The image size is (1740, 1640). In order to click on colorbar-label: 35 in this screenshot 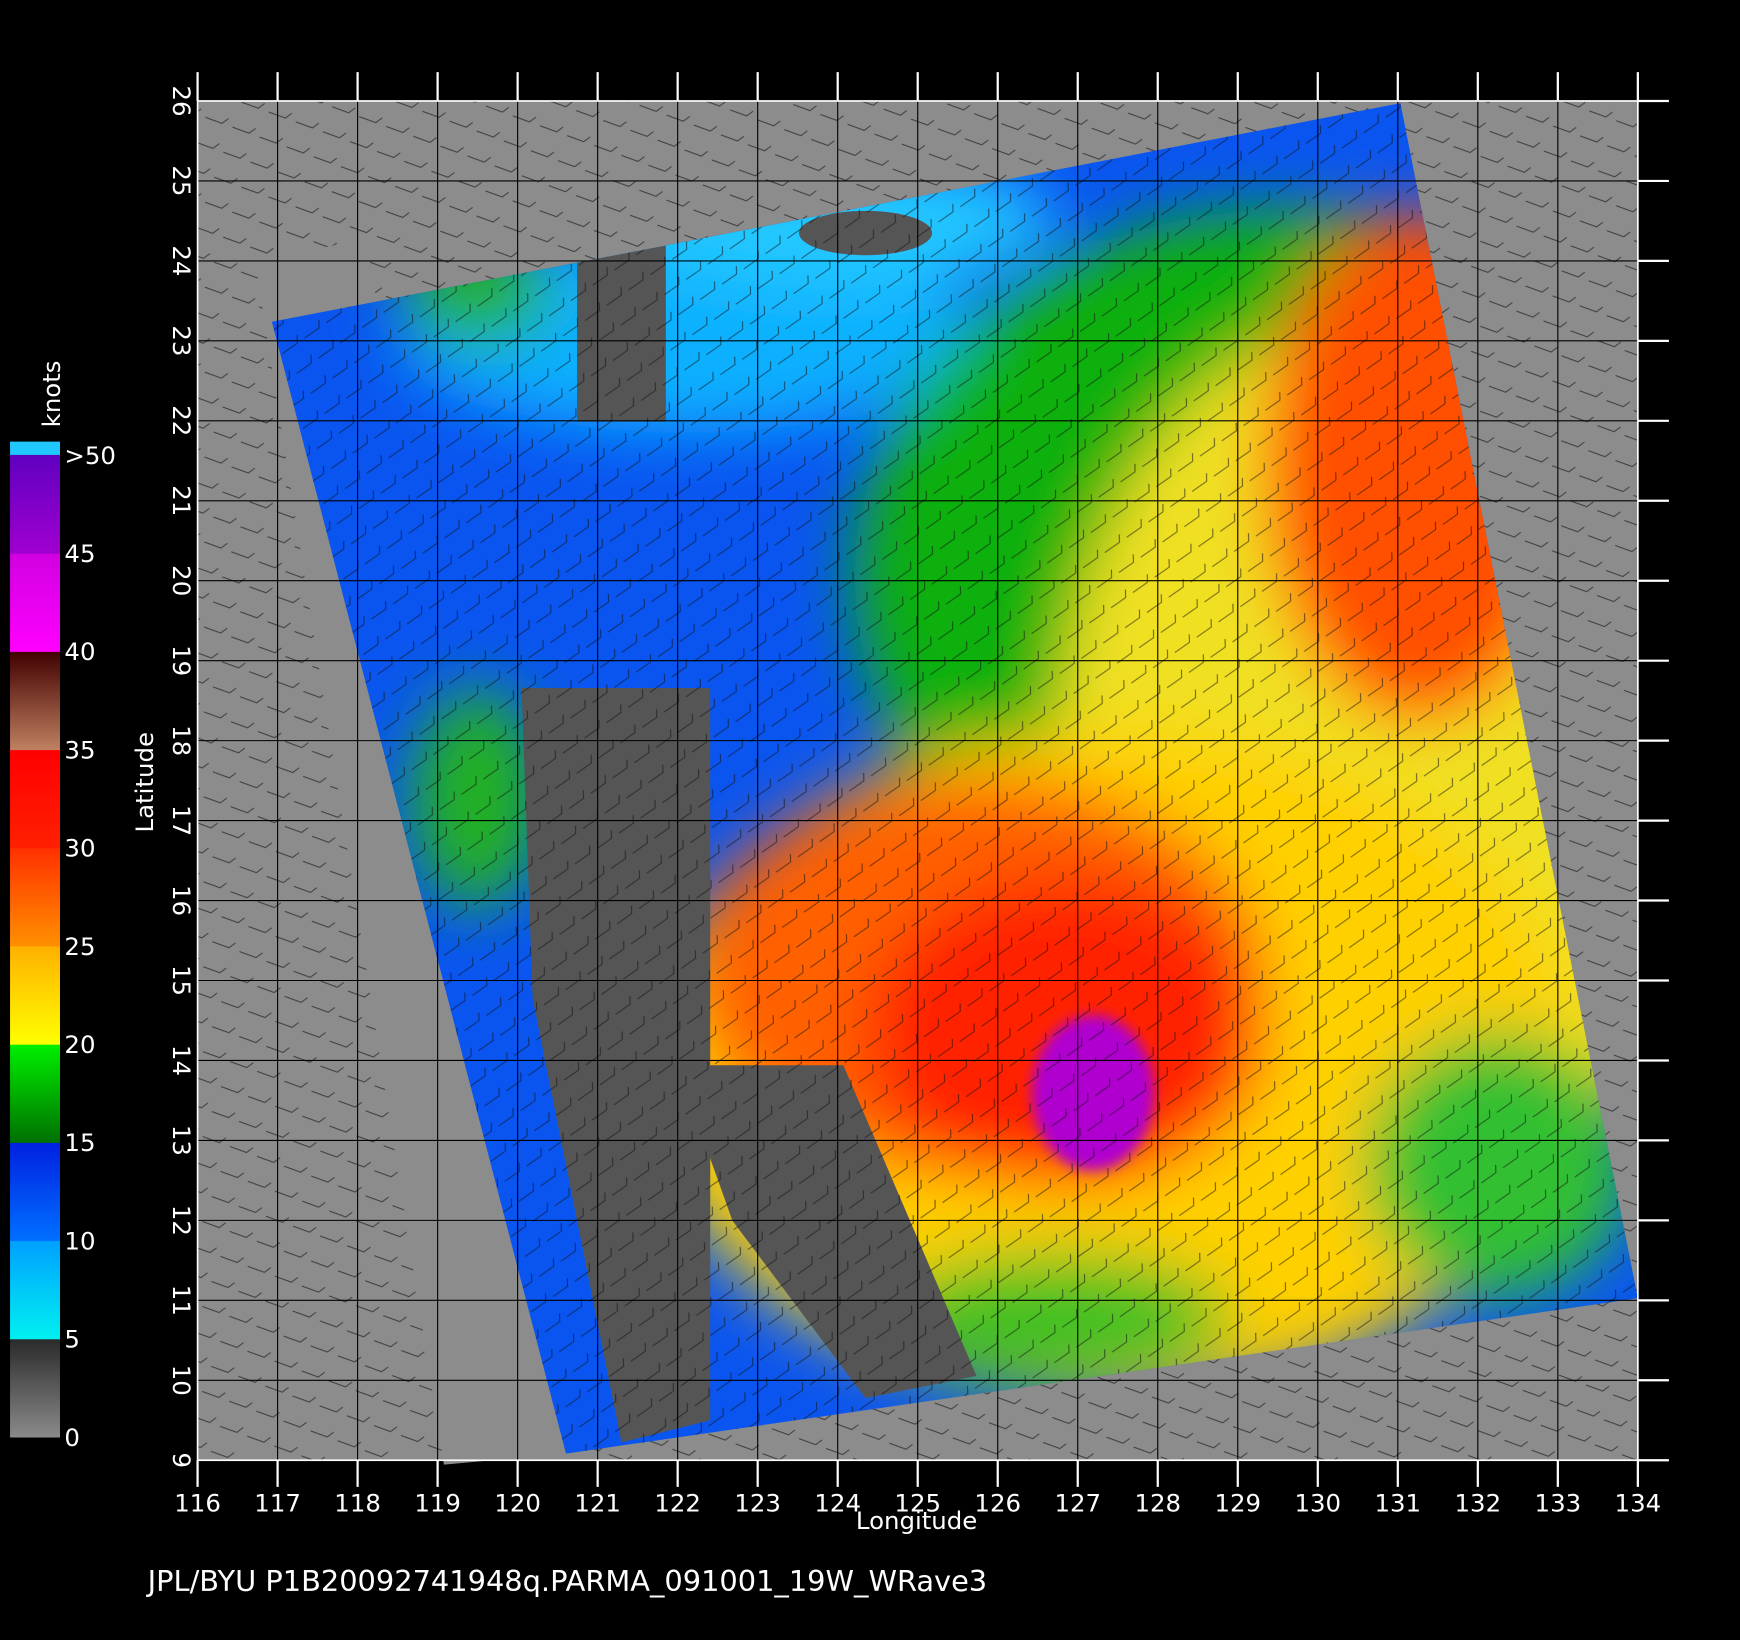, I will do `click(79, 749)`.